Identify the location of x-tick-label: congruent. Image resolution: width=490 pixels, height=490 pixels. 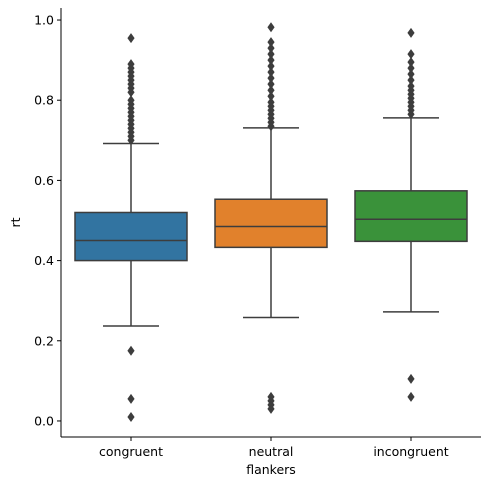
(131, 451).